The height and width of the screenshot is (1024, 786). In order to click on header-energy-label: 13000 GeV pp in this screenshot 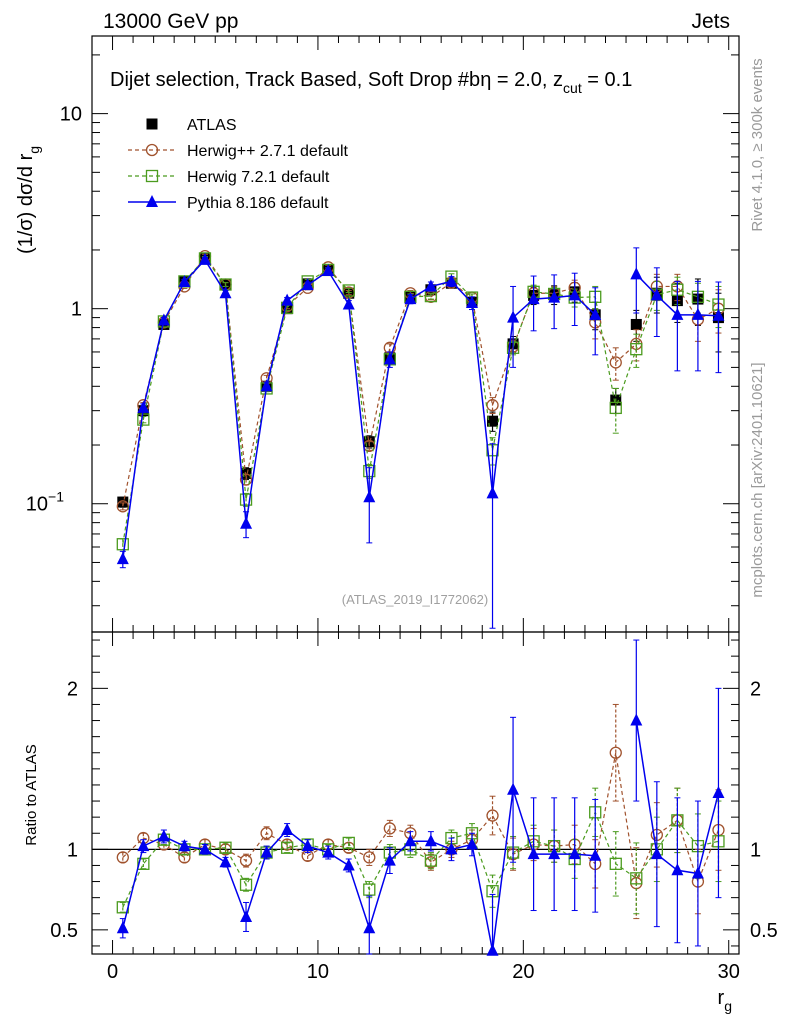, I will do `click(170, 21)`.